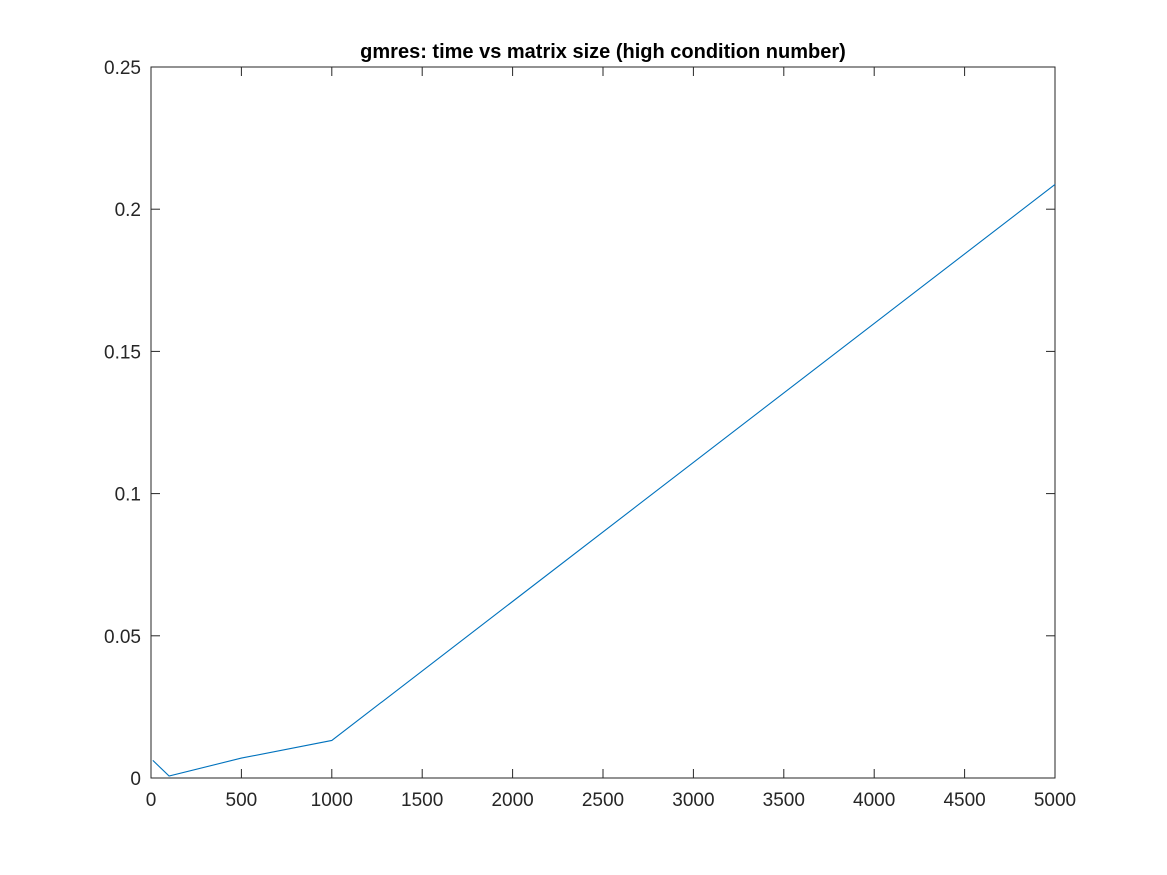  I want to click on x-tick-label: 2500, so click(603, 800).